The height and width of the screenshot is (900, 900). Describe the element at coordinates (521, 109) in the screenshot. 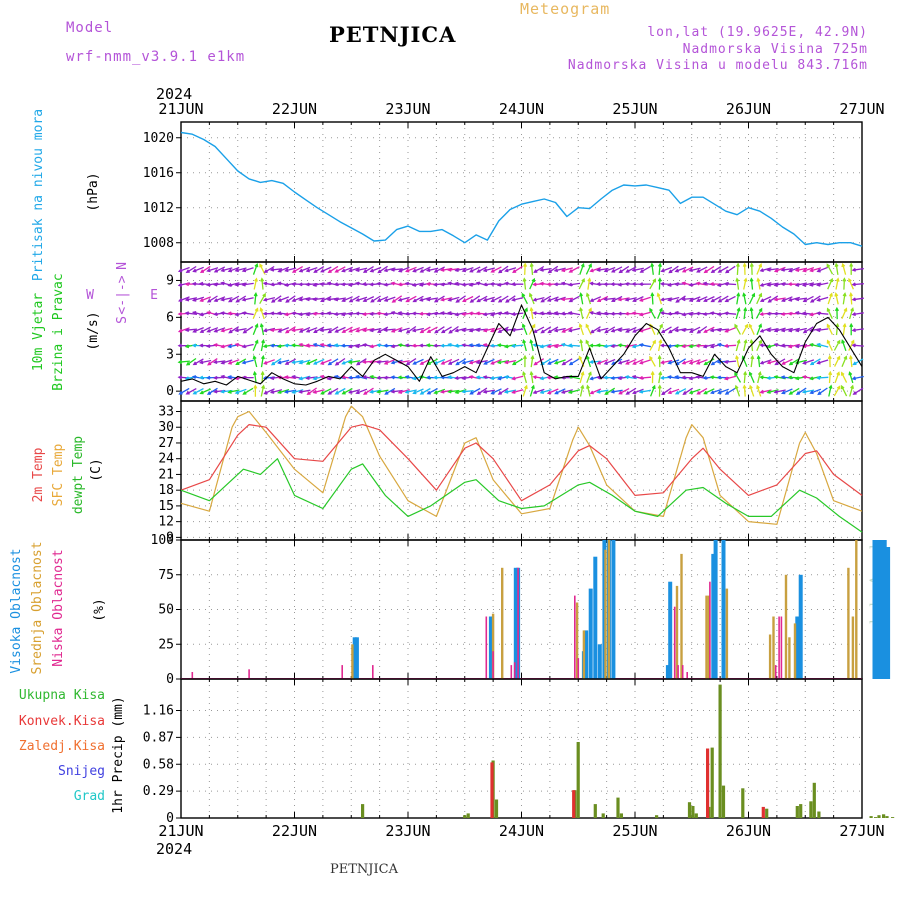

I see `date-label-top: 24JUN` at that location.